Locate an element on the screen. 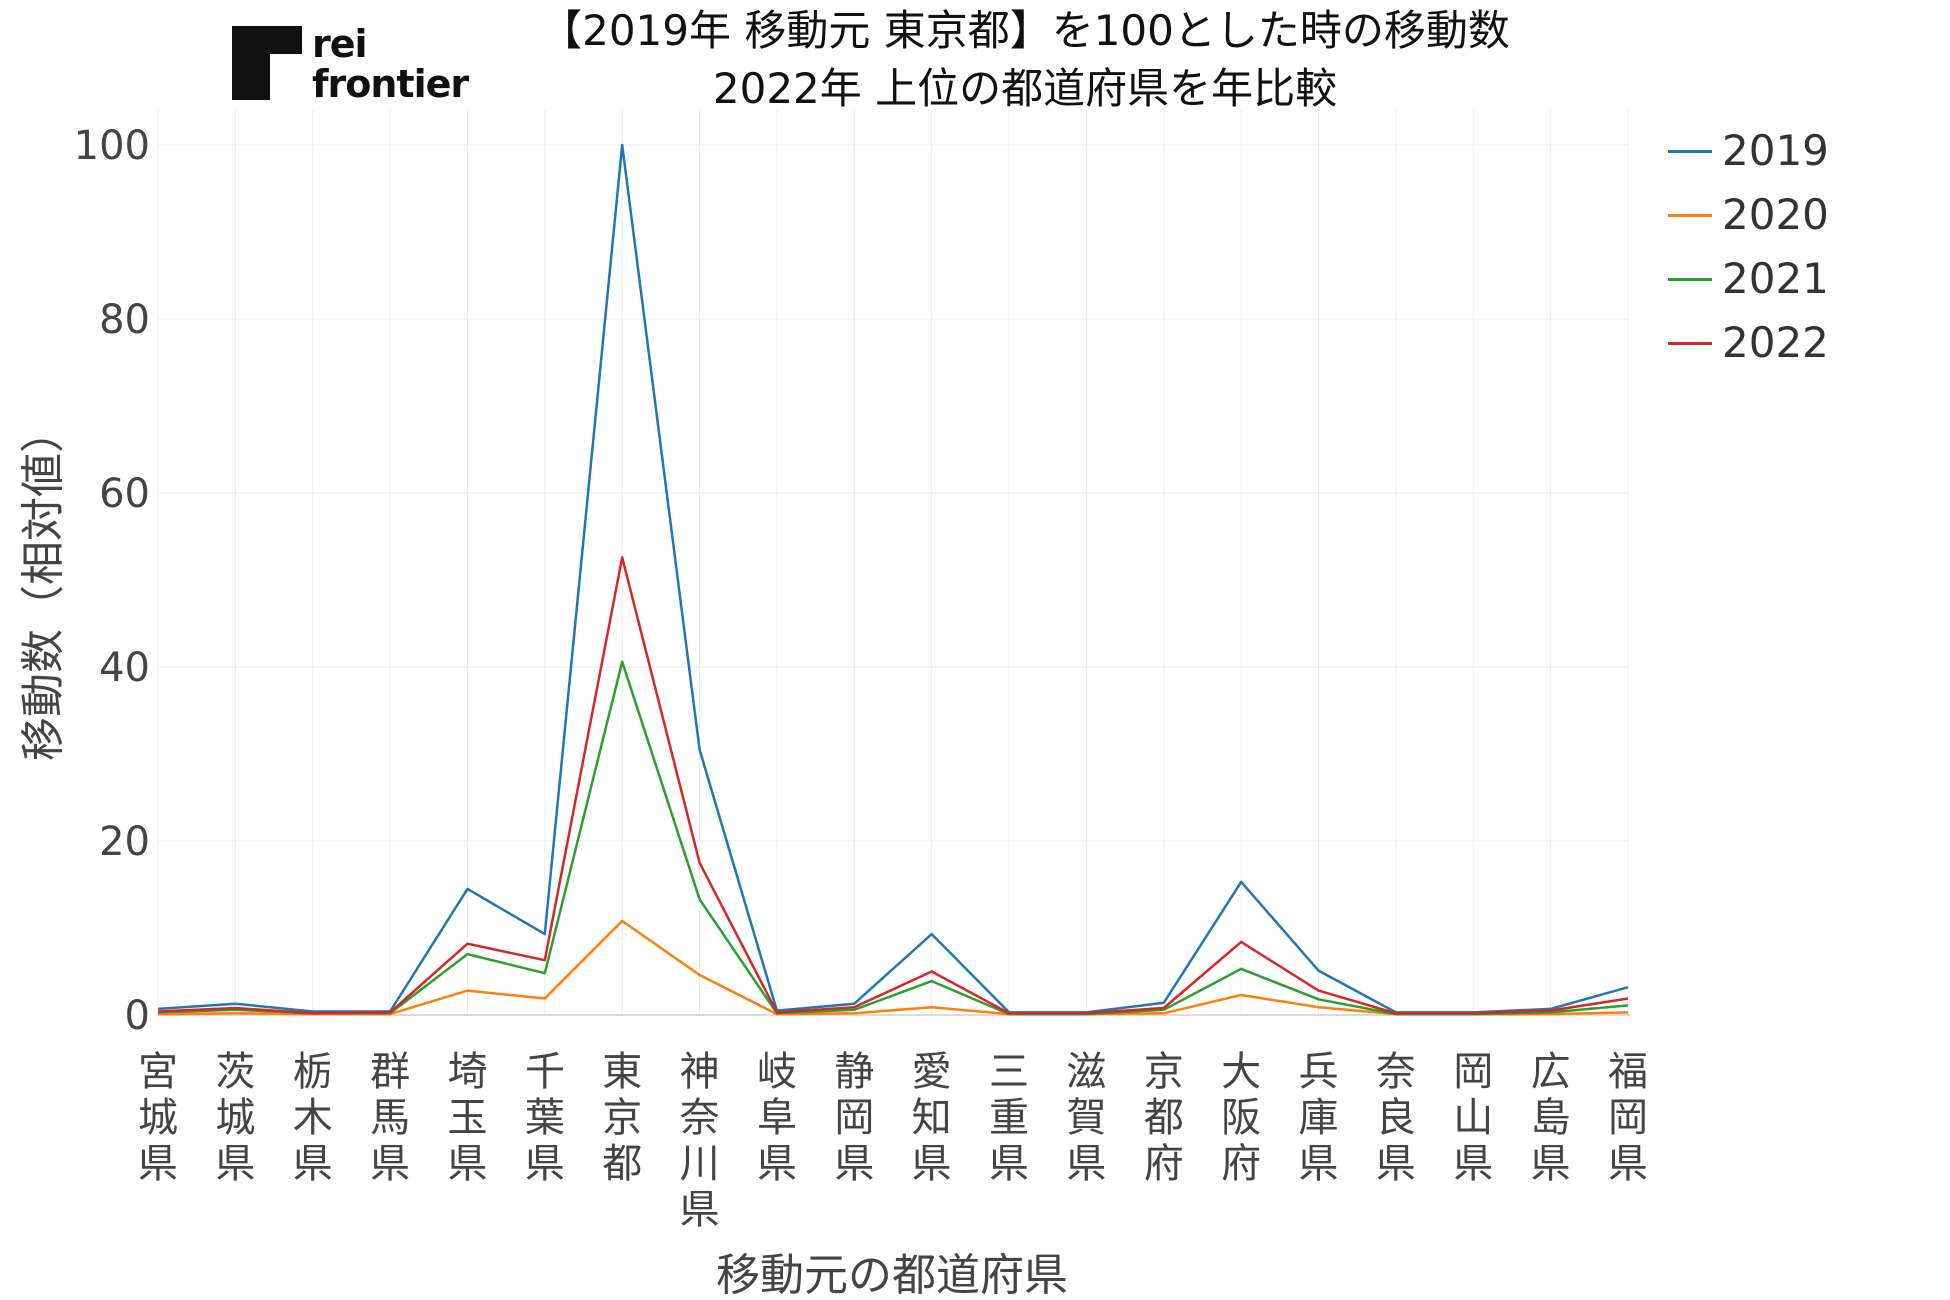 Image resolution: width=1950 pixels, height=1300 pixels. y-tick-label: 60 is located at coordinates (124, 494).